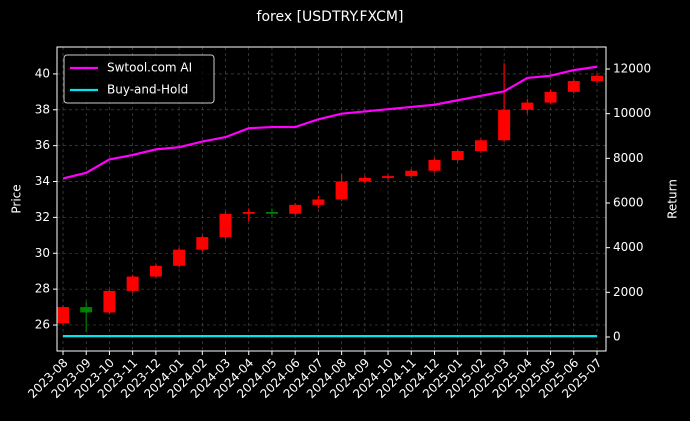  Describe the element at coordinates (42, 181) in the screenshot. I see `y-tick-label: 34` at that location.